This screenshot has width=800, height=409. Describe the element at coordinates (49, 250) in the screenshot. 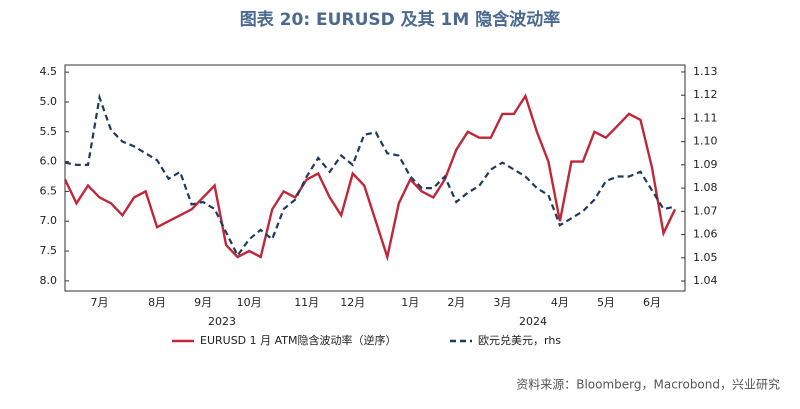

I see `y-tick-label: 7.5` at that location.